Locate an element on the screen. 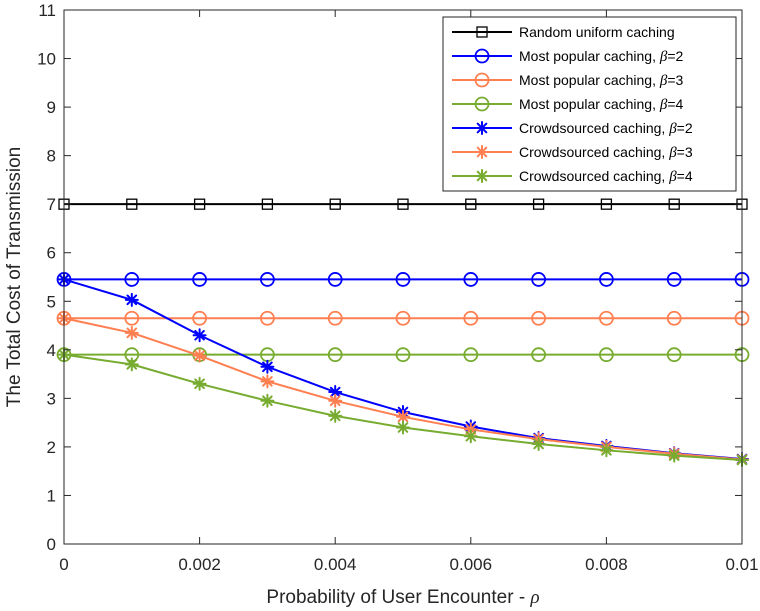 This screenshot has height=611, width=760. y-tick-label-8: 7 is located at coordinates (51, 204).